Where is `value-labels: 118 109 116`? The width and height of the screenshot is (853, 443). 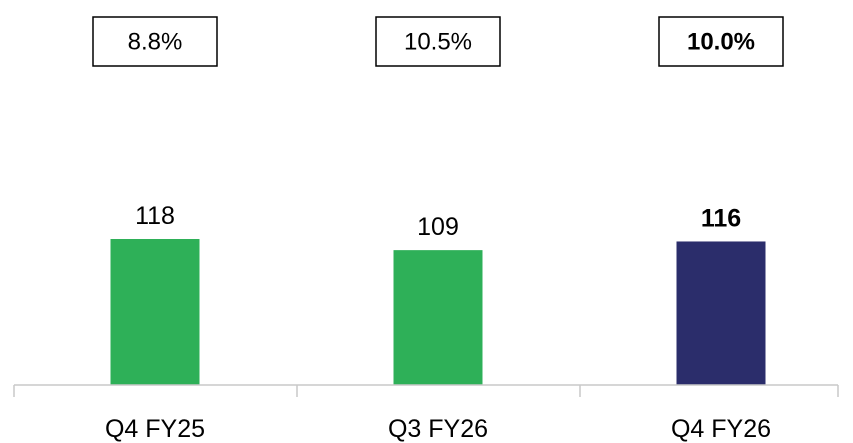
value-labels: 118 109 116 is located at coordinates (438, 221).